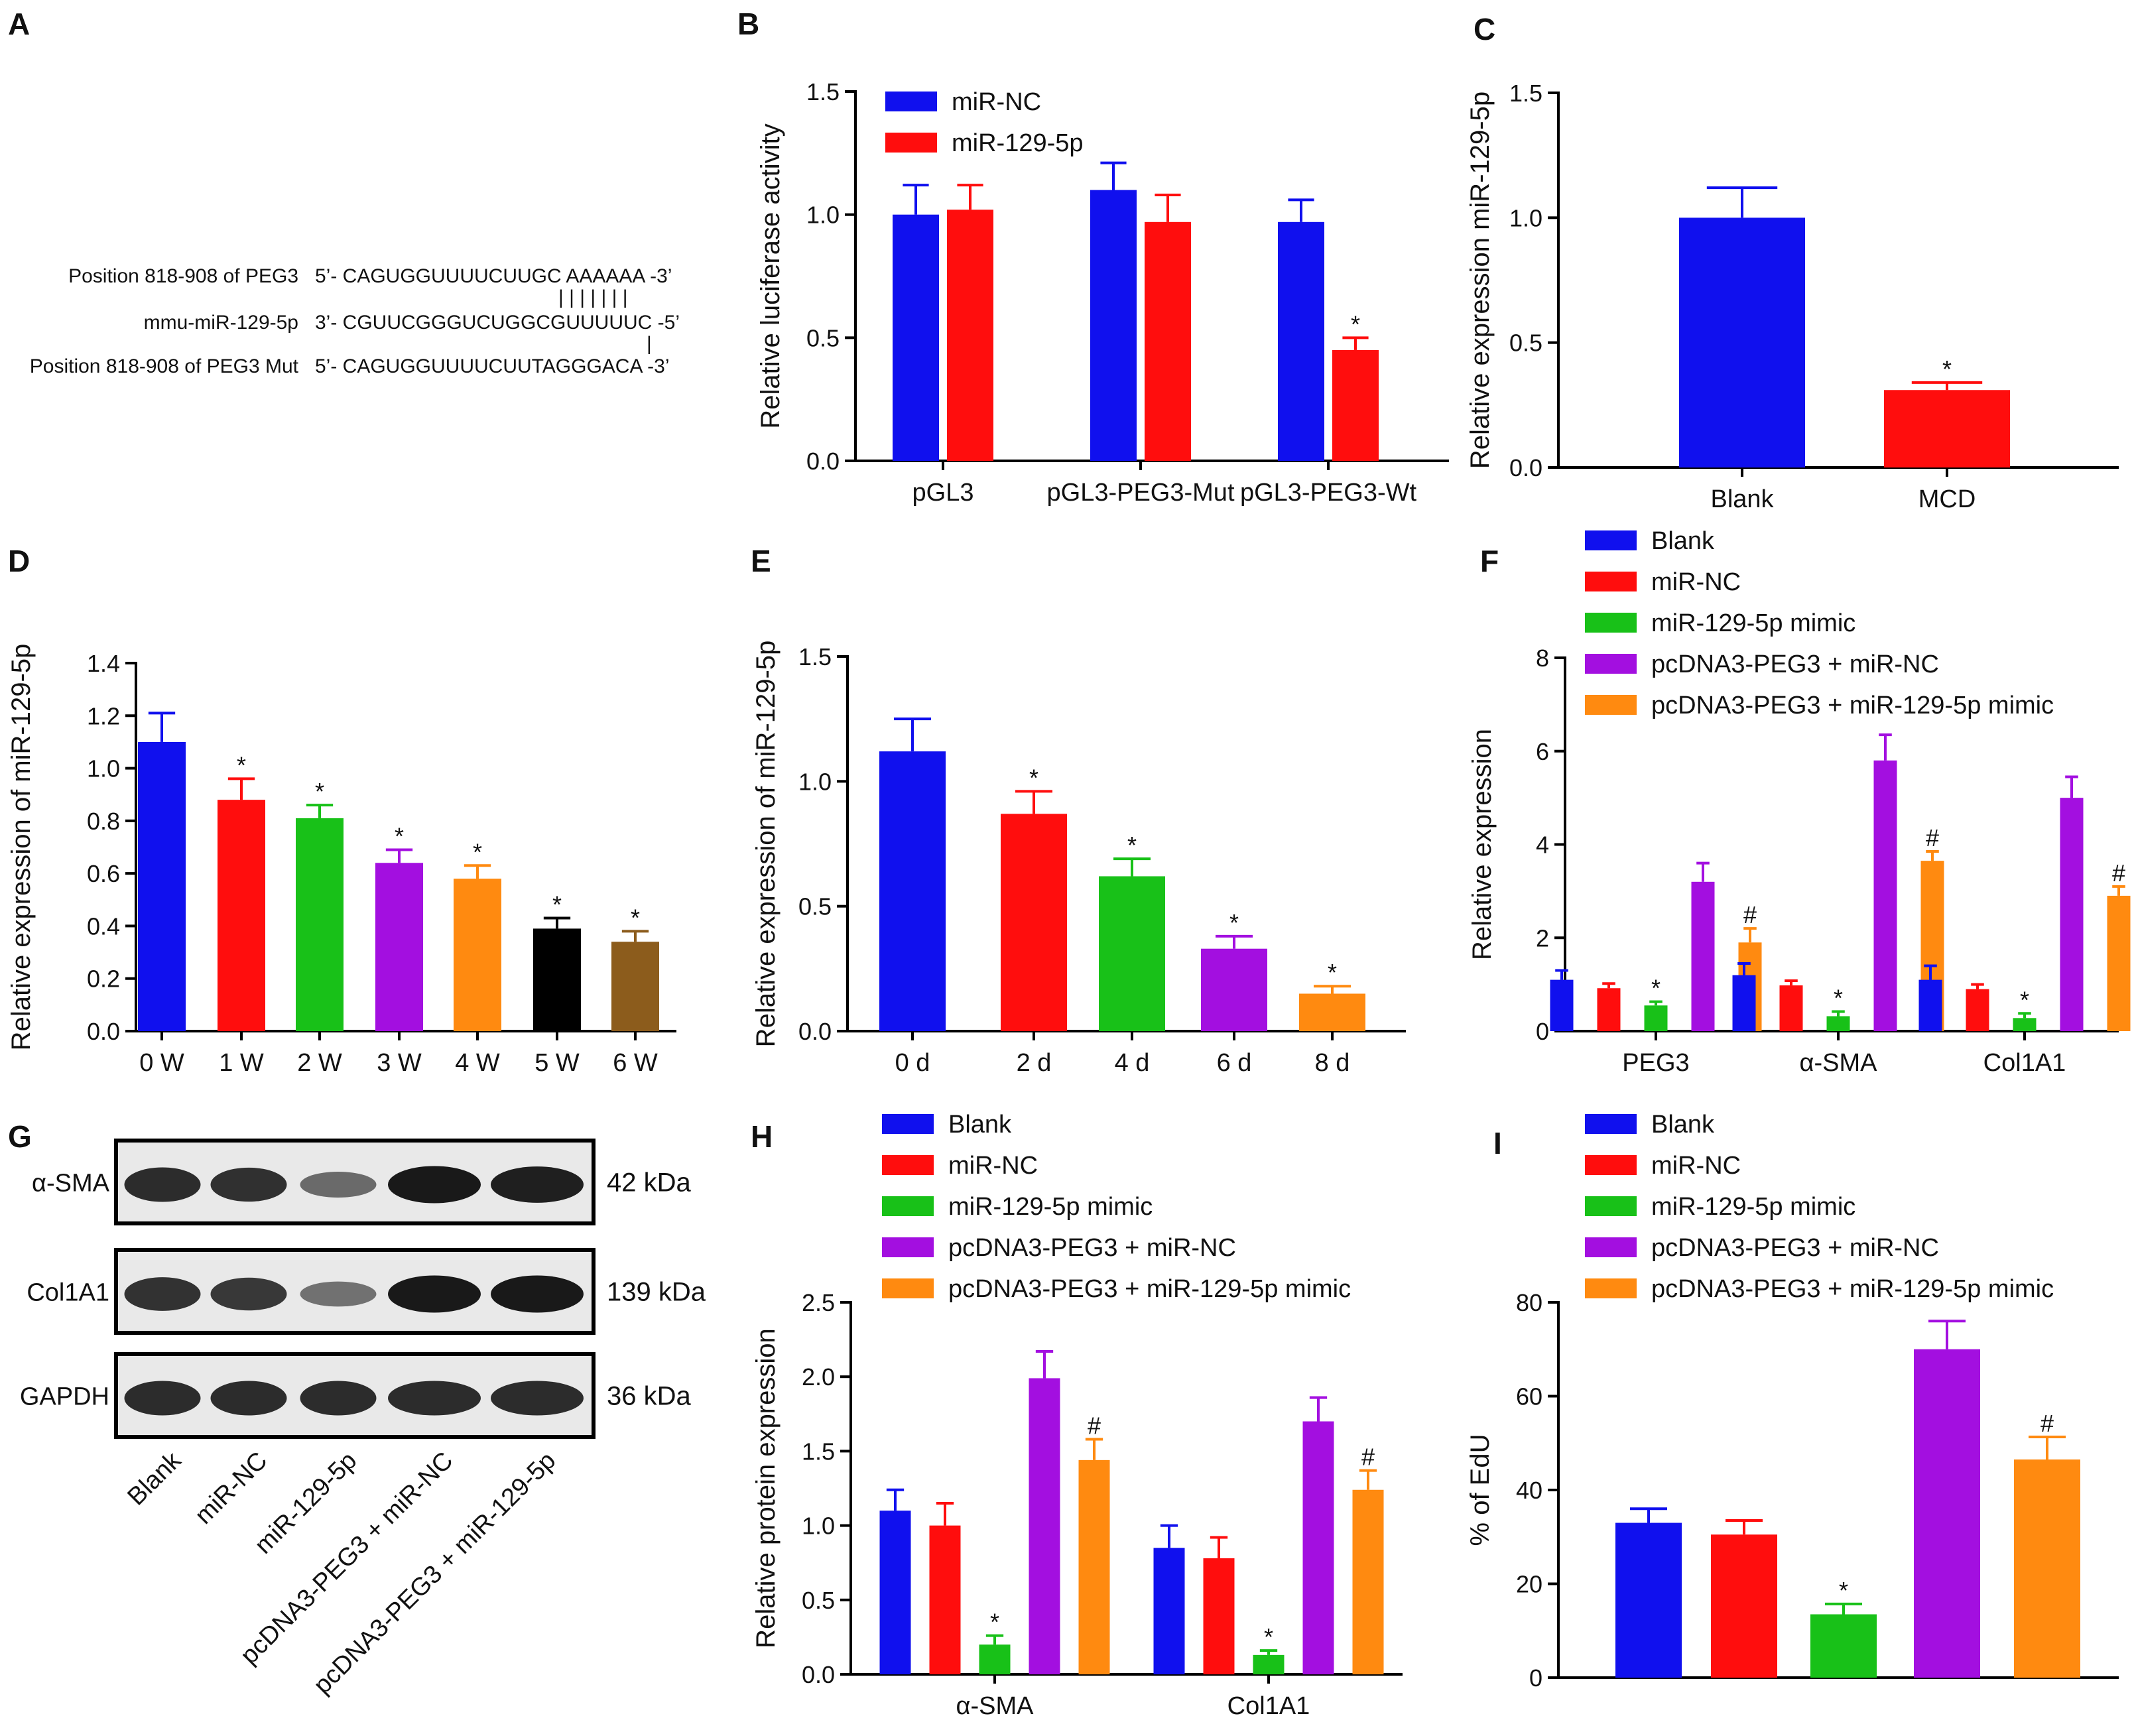  Describe the element at coordinates (1542, 658) in the screenshot. I see `y-tick-label-F: 8` at that location.